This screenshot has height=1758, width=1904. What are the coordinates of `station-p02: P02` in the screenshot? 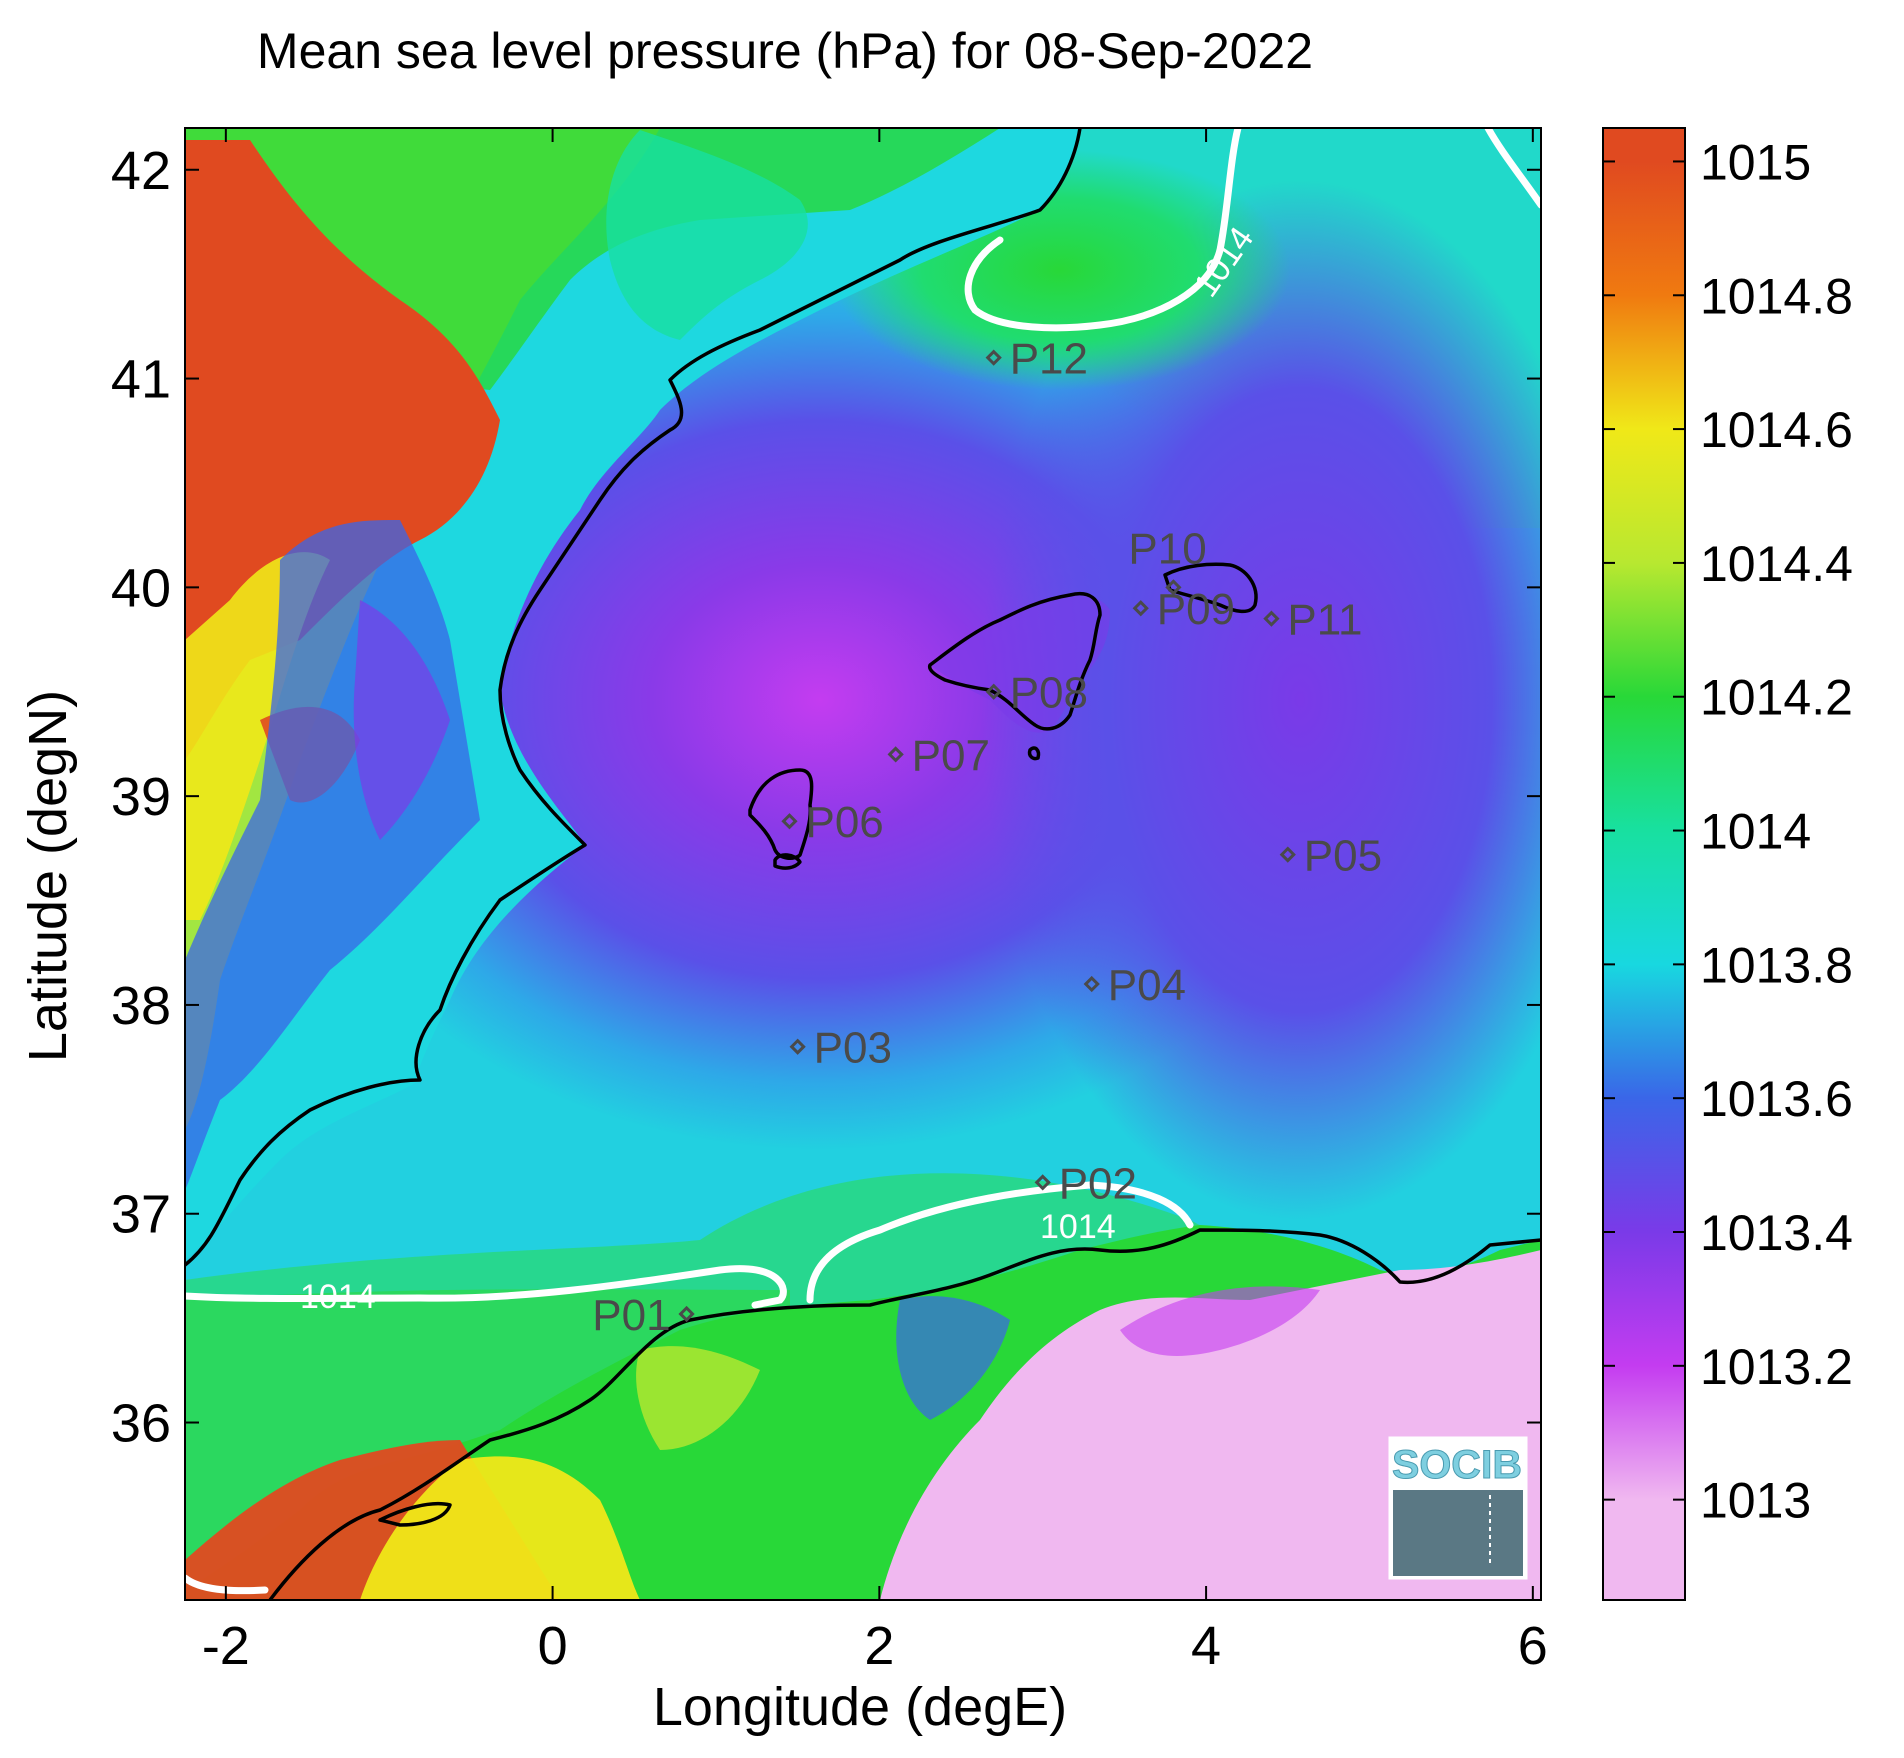 It's located at (1085, 1183).